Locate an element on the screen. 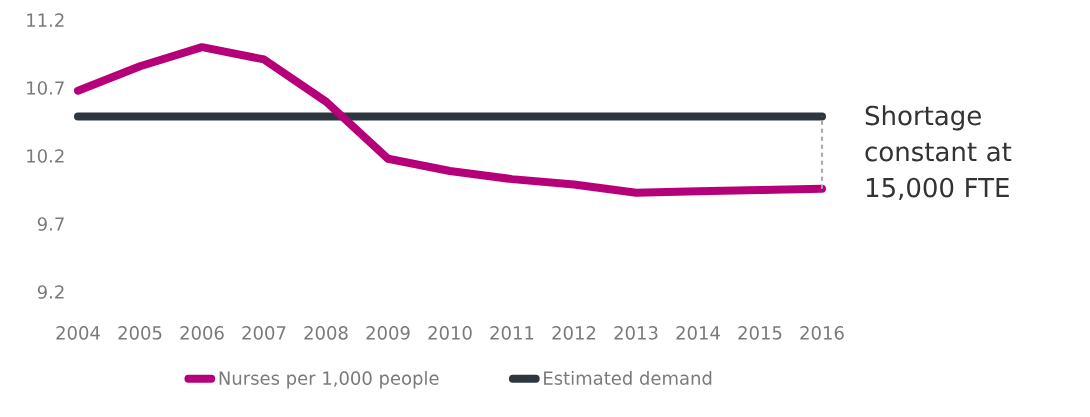 The height and width of the screenshot is (417, 1090). x-tick-label: 2011 is located at coordinates (512, 333).